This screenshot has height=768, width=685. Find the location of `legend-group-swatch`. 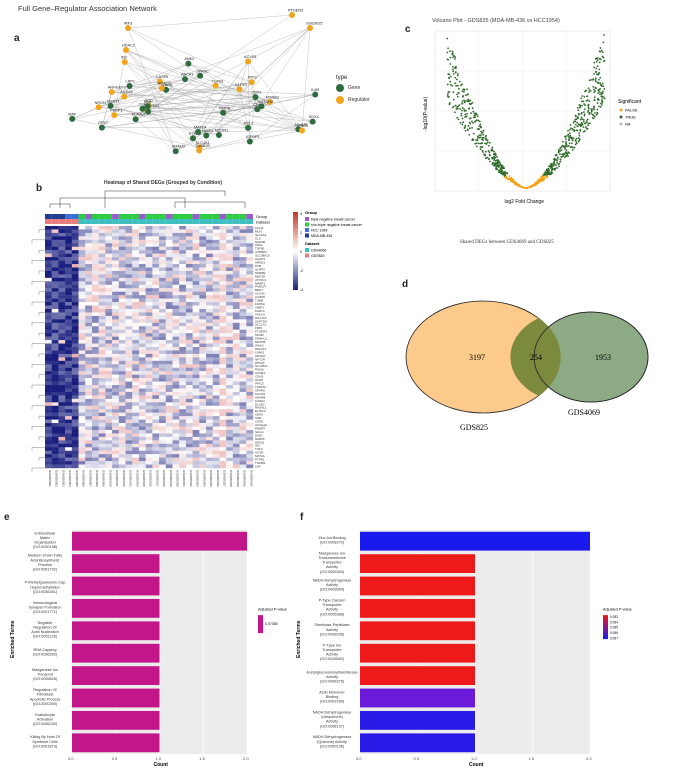

legend-group-swatch is located at coordinates (307, 224).